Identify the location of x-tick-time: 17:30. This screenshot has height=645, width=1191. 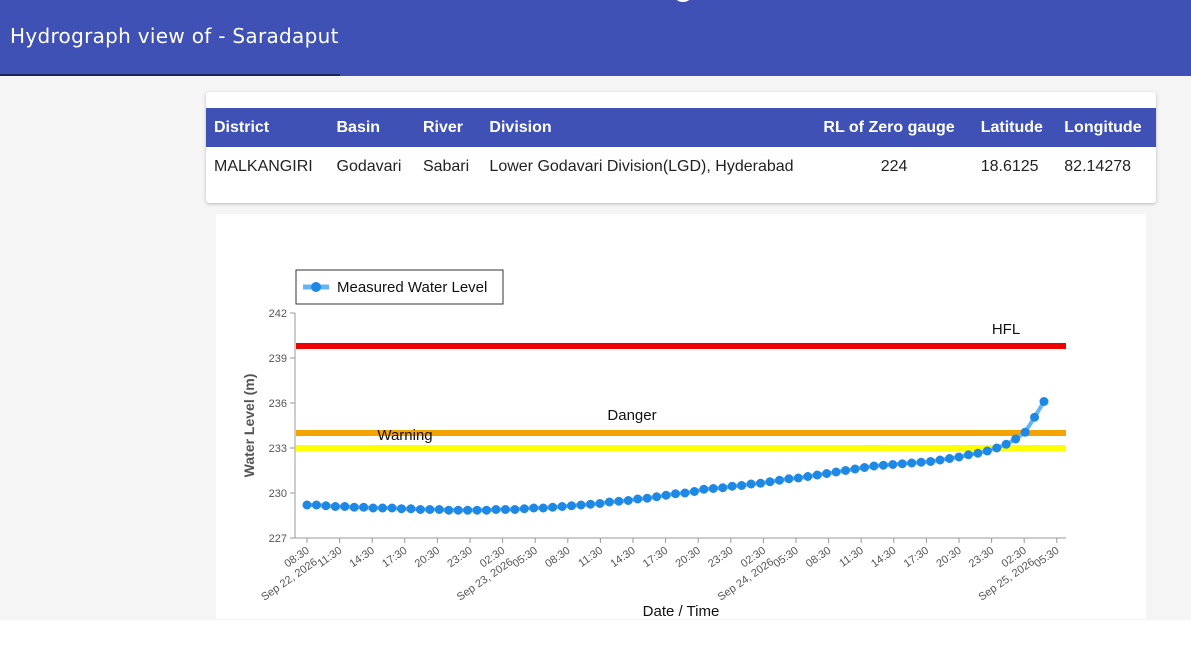
(394, 558).